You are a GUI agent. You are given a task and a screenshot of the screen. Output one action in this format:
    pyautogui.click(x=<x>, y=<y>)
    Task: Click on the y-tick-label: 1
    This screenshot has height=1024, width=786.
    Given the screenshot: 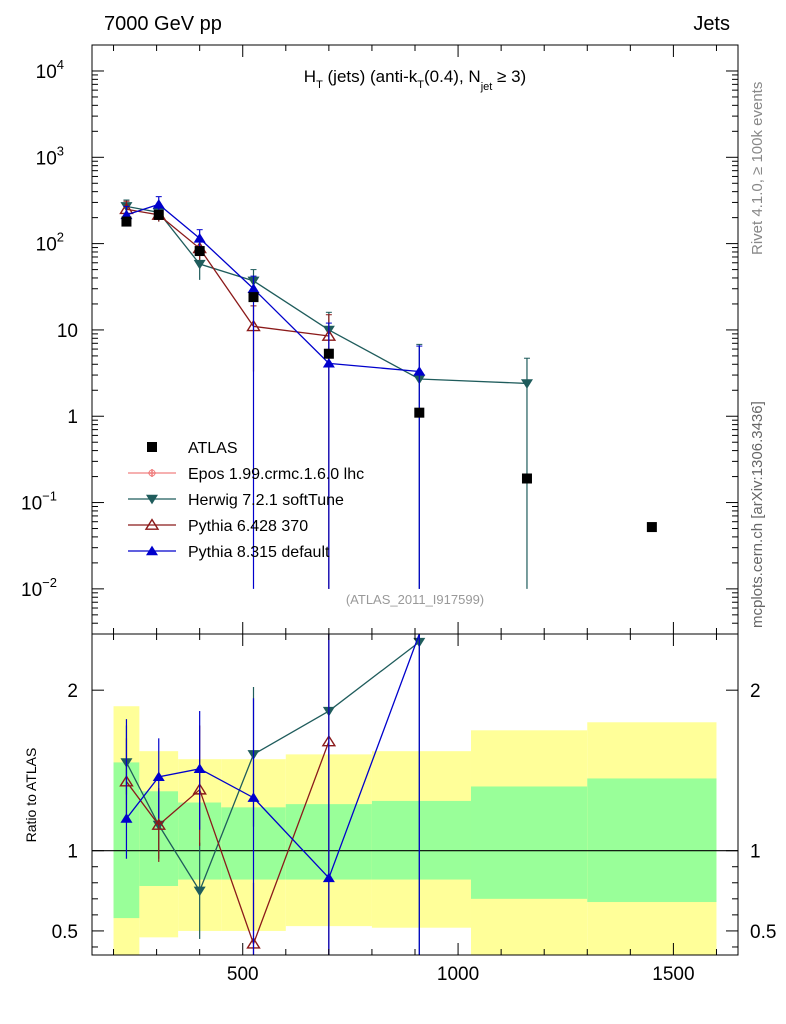 What is the action you would take?
    pyautogui.click(x=72, y=417)
    